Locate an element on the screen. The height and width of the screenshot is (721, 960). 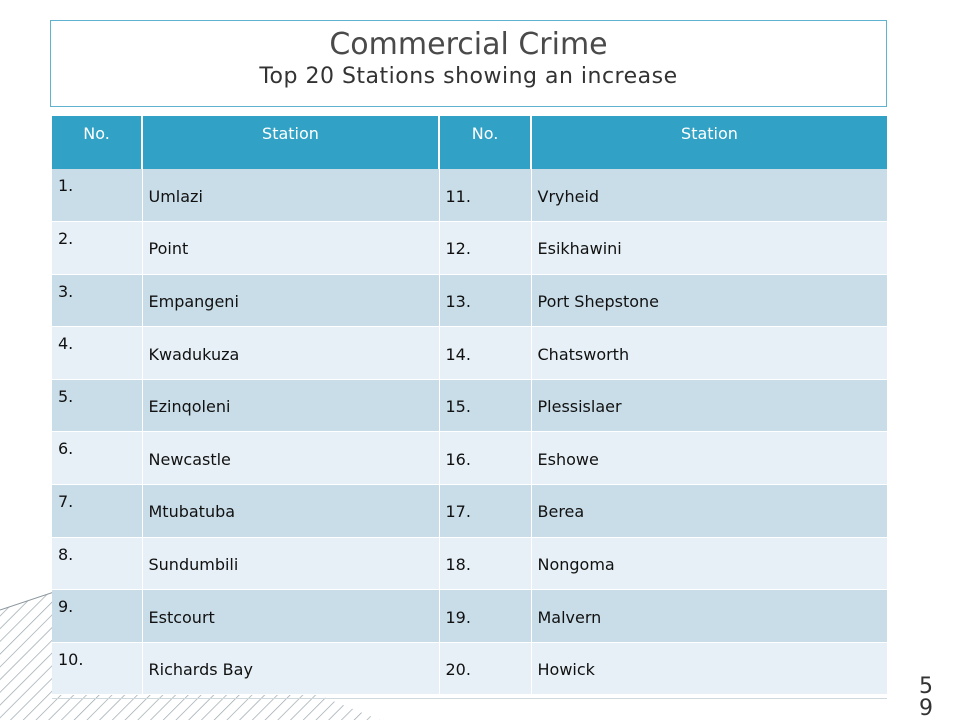
station-cell: Point is located at coordinates (291, 248).